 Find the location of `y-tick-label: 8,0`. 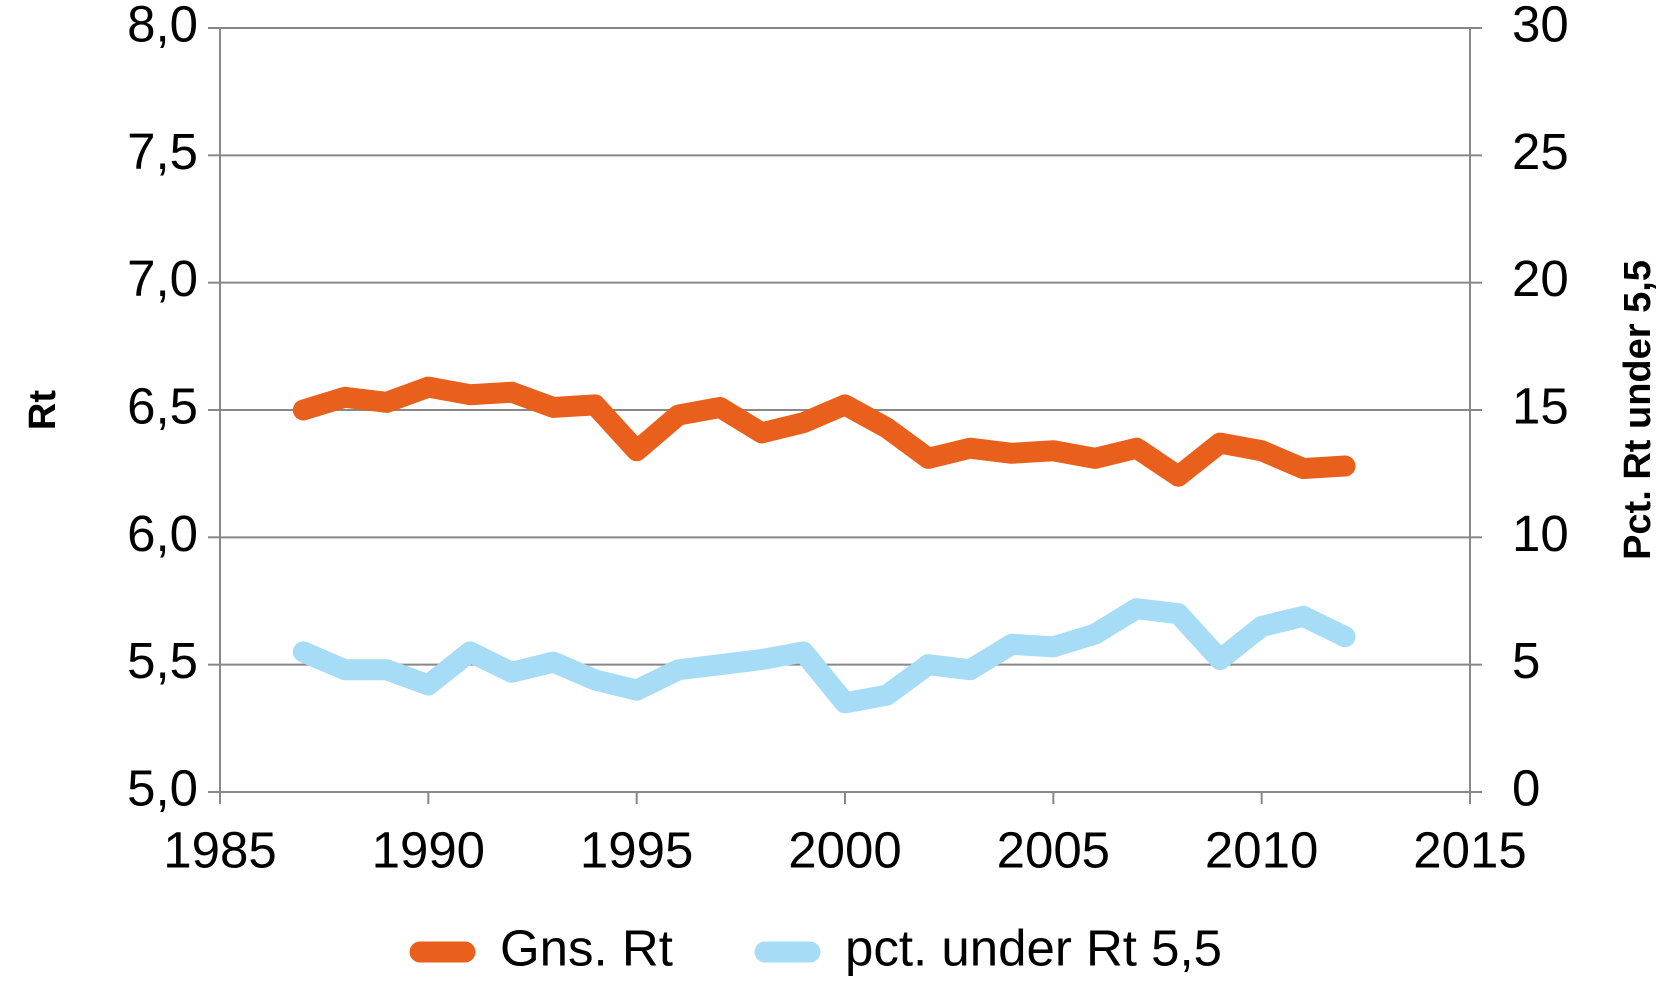

y-tick-label: 8,0 is located at coordinates (162, 26).